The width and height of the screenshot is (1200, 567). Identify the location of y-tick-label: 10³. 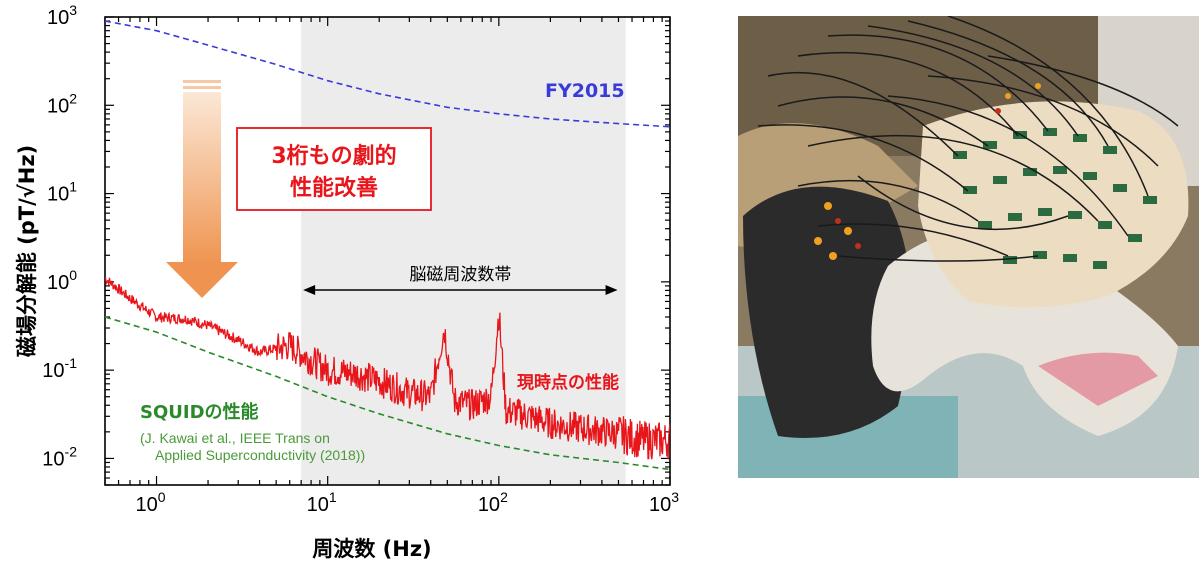
(62, 15).